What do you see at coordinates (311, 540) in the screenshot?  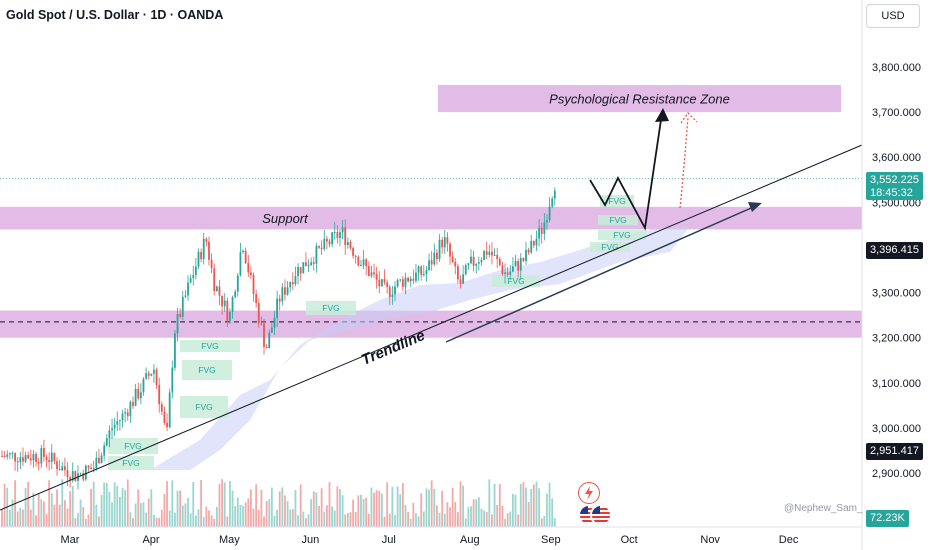 I see `time-tick-label: Jun` at bounding box center [311, 540].